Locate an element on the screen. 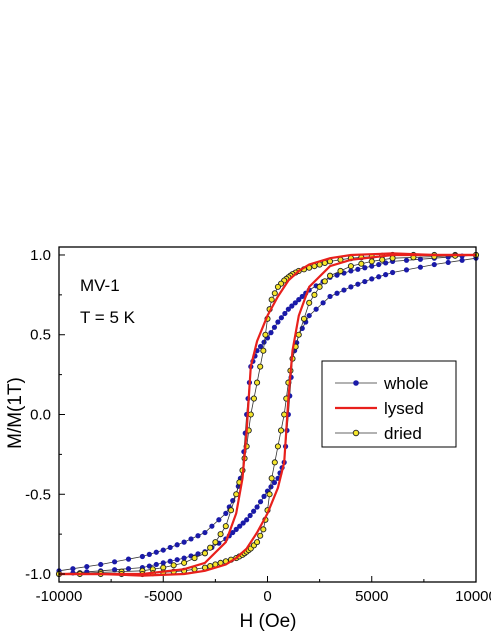 The image size is (491, 635). y-tick-label: 0.0 is located at coordinates (40, 415).